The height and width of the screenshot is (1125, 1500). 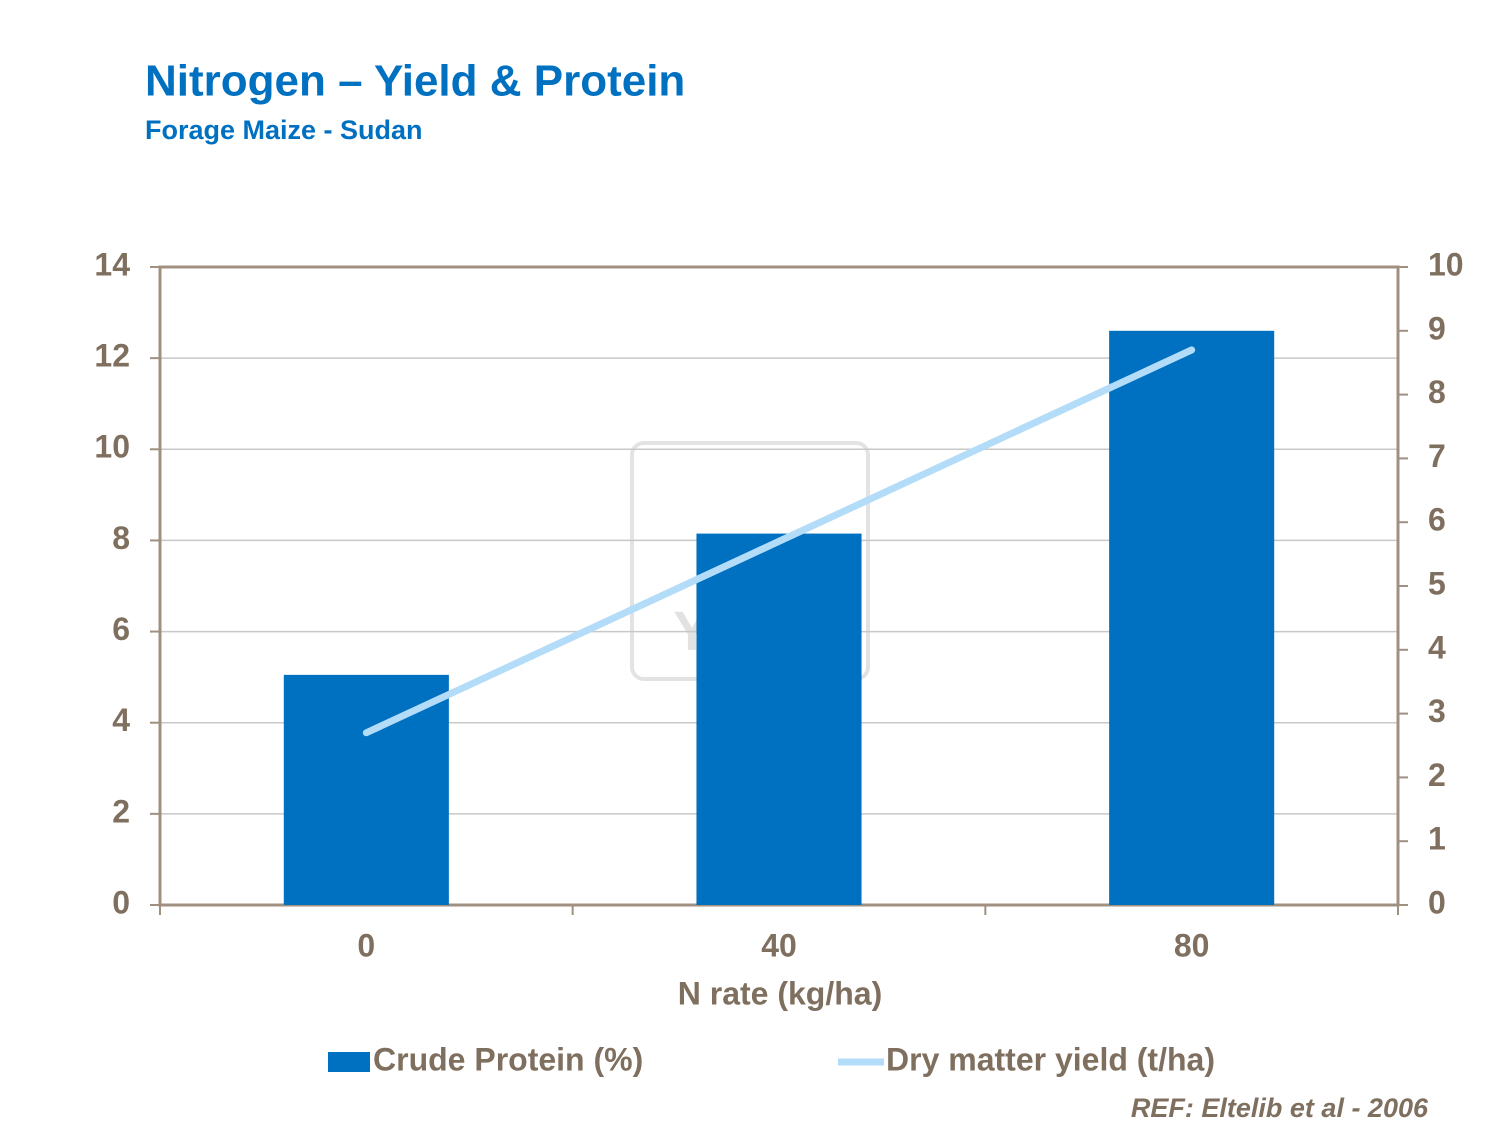 What do you see at coordinates (780, 993) in the screenshot?
I see `x-axis-label: N rate (kg/ha)` at bounding box center [780, 993].